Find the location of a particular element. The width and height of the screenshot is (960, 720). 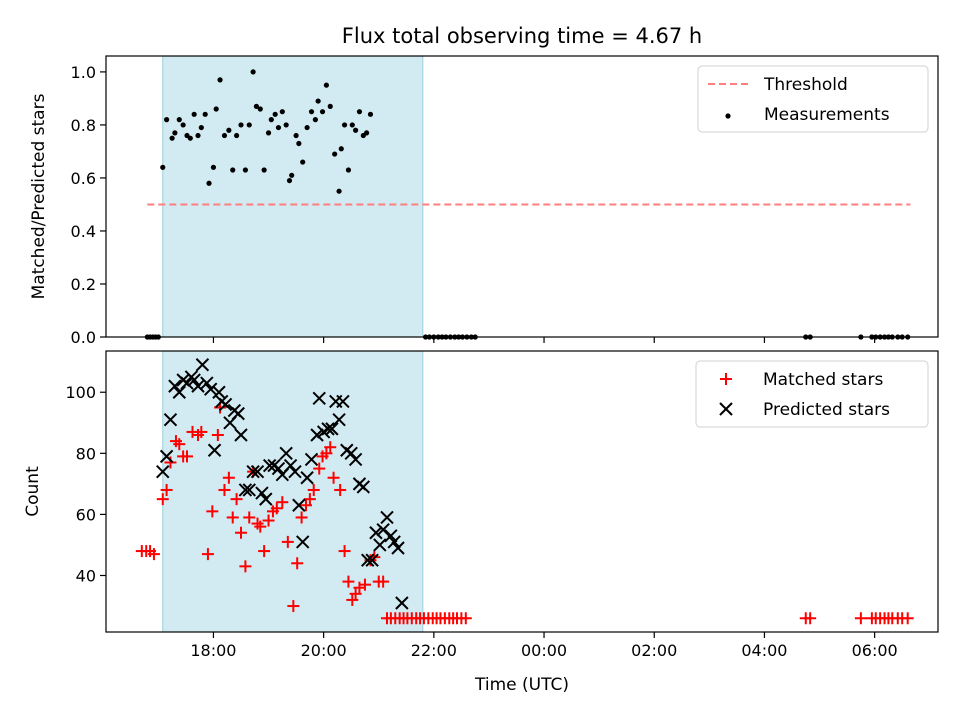

predicted-stars-series is located at coordinates (282, 484).